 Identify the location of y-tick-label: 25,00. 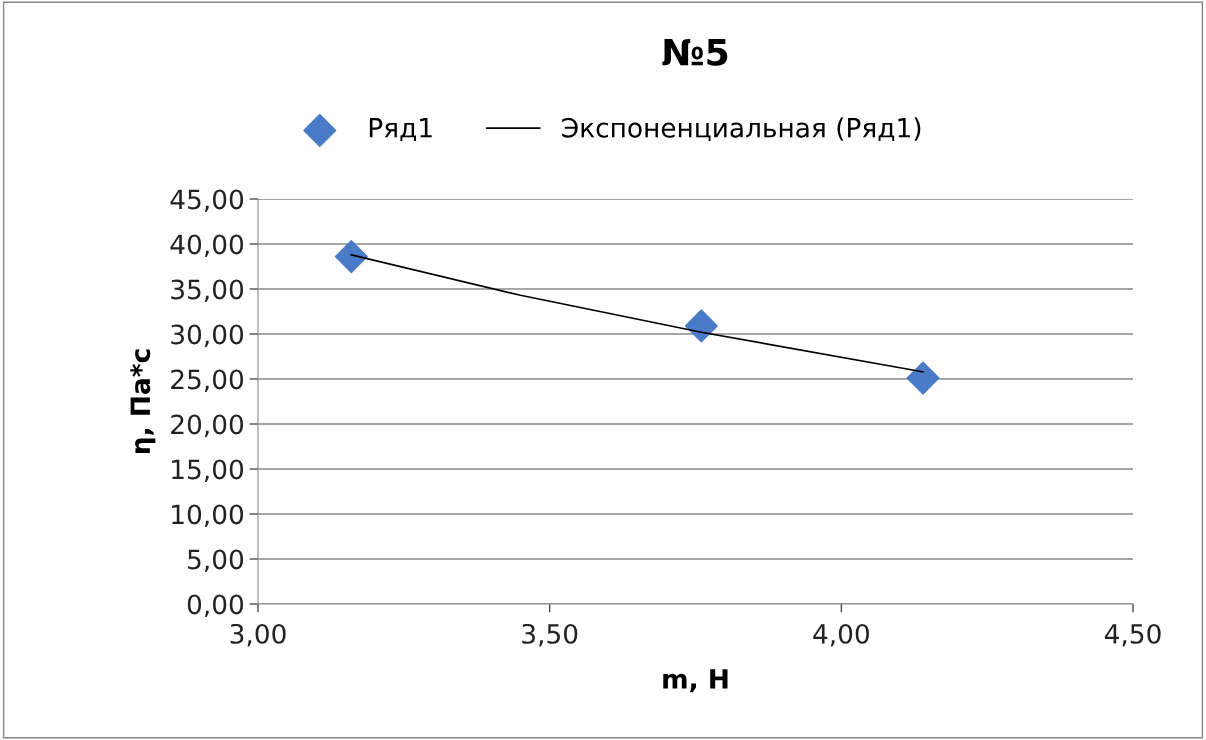
(207, 381).